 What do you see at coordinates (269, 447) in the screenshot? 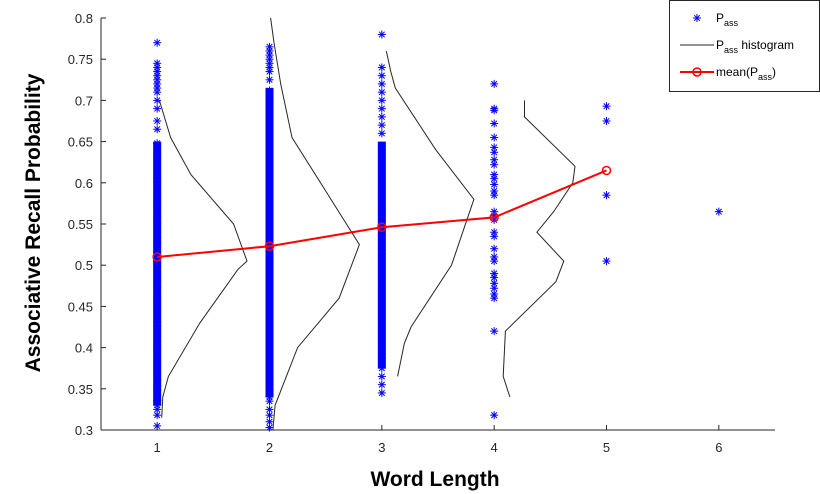
I see `x-tick-label: 2` at bounding box center [269, 447].